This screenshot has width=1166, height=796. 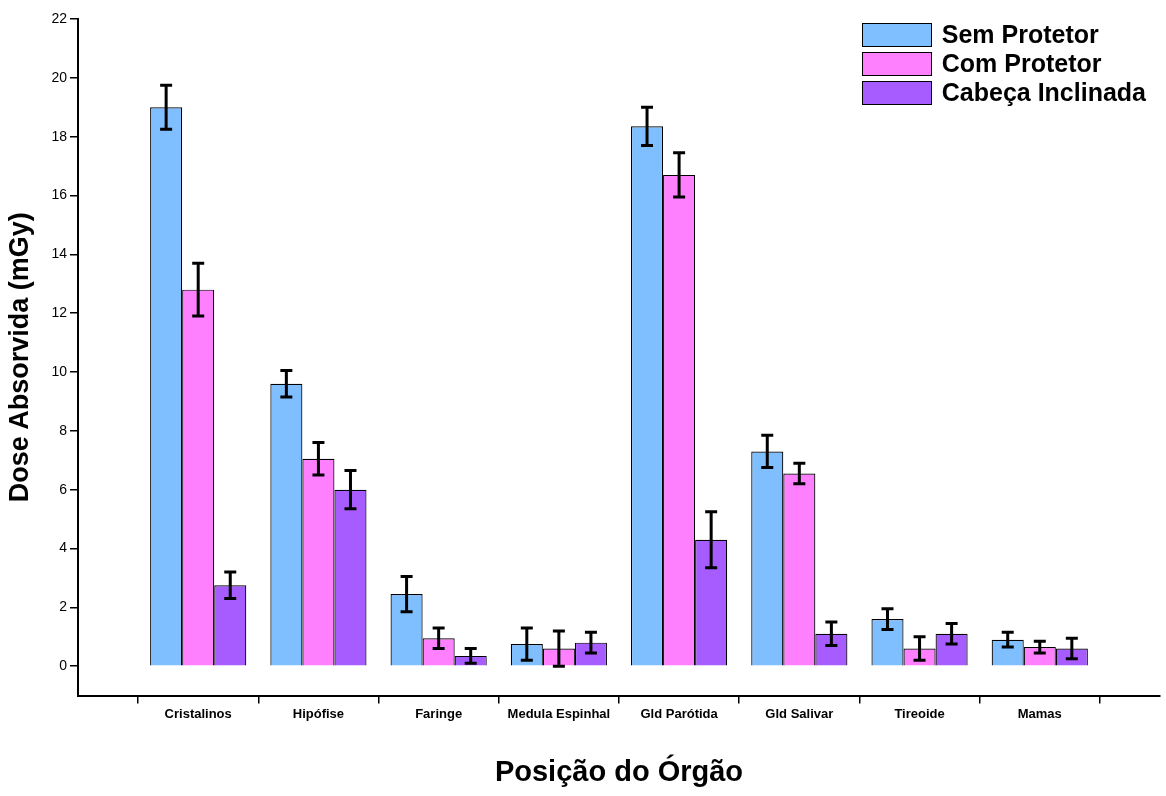 I want to click on y-axis-title: Dose Absorvida (mGy), so click(x=18, y=357).